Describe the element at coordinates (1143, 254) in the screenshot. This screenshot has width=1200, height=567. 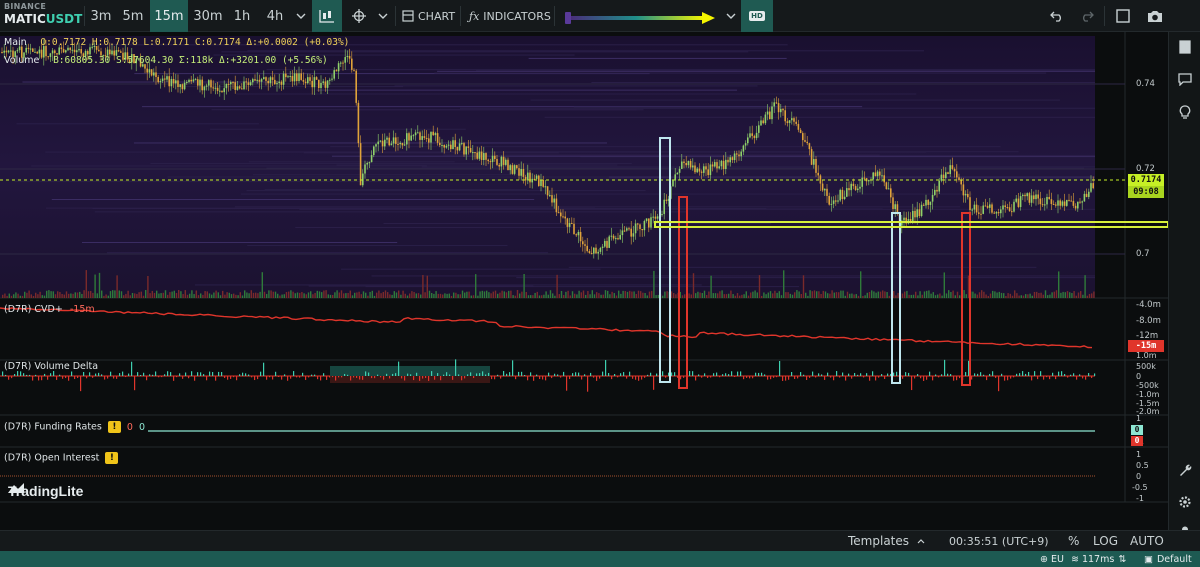
I see `price-tick: 0.7` at that location.